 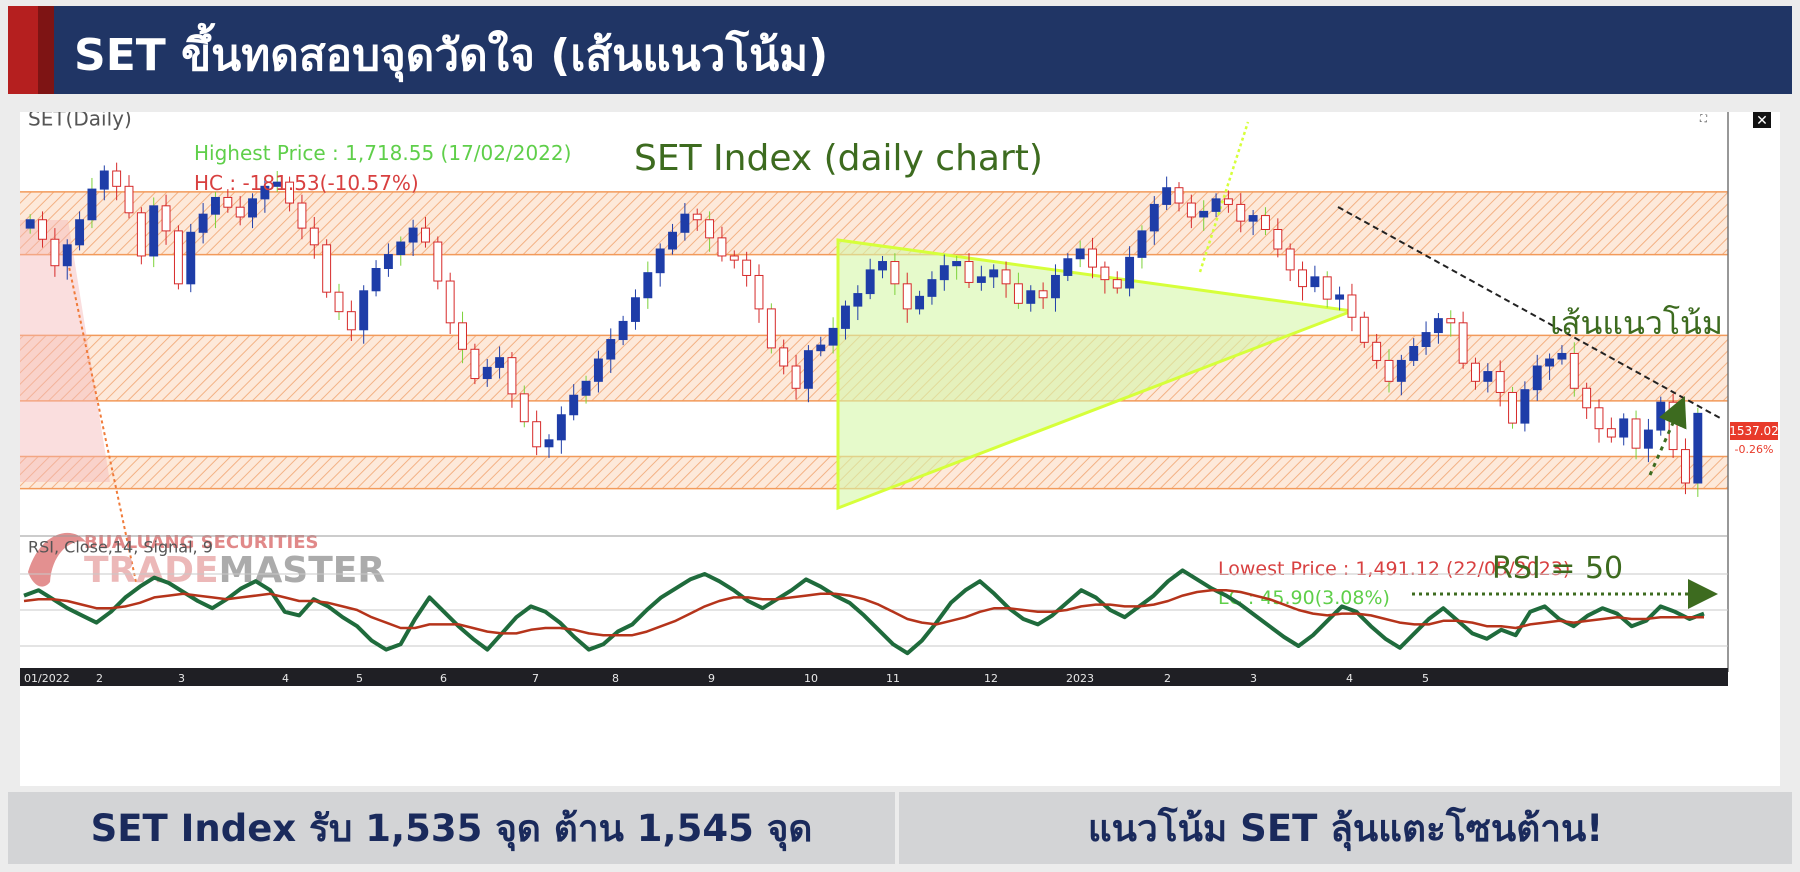 I want to click on brand-company: BUALUANG SECURITIES, so click(x=201, y=542).